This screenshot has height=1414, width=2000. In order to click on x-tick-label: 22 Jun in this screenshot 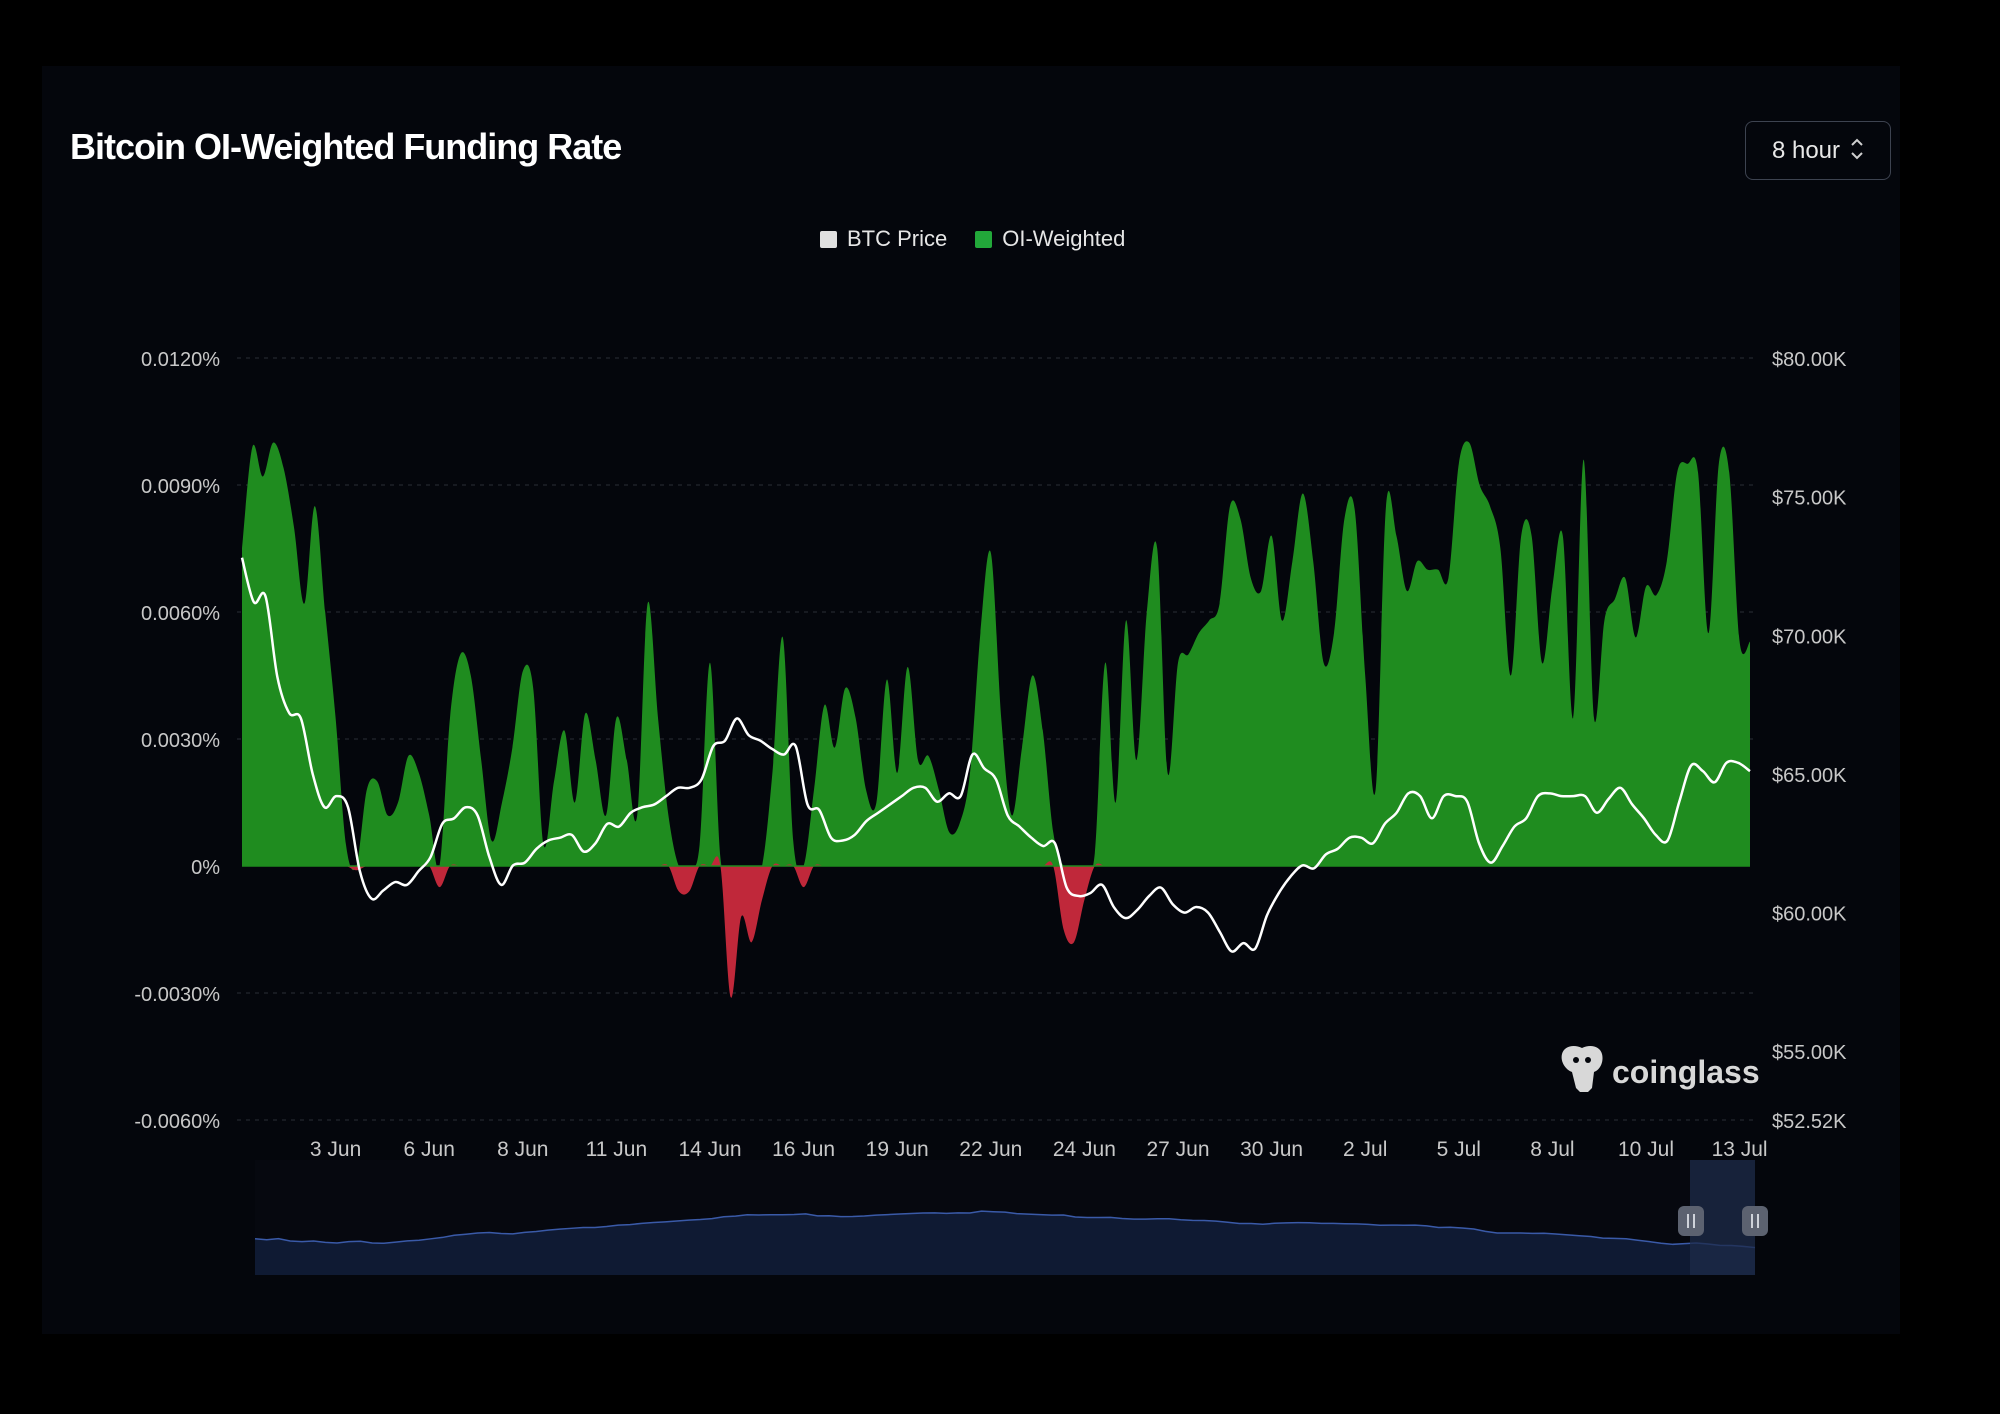, I will do `click(990, 1149)`.